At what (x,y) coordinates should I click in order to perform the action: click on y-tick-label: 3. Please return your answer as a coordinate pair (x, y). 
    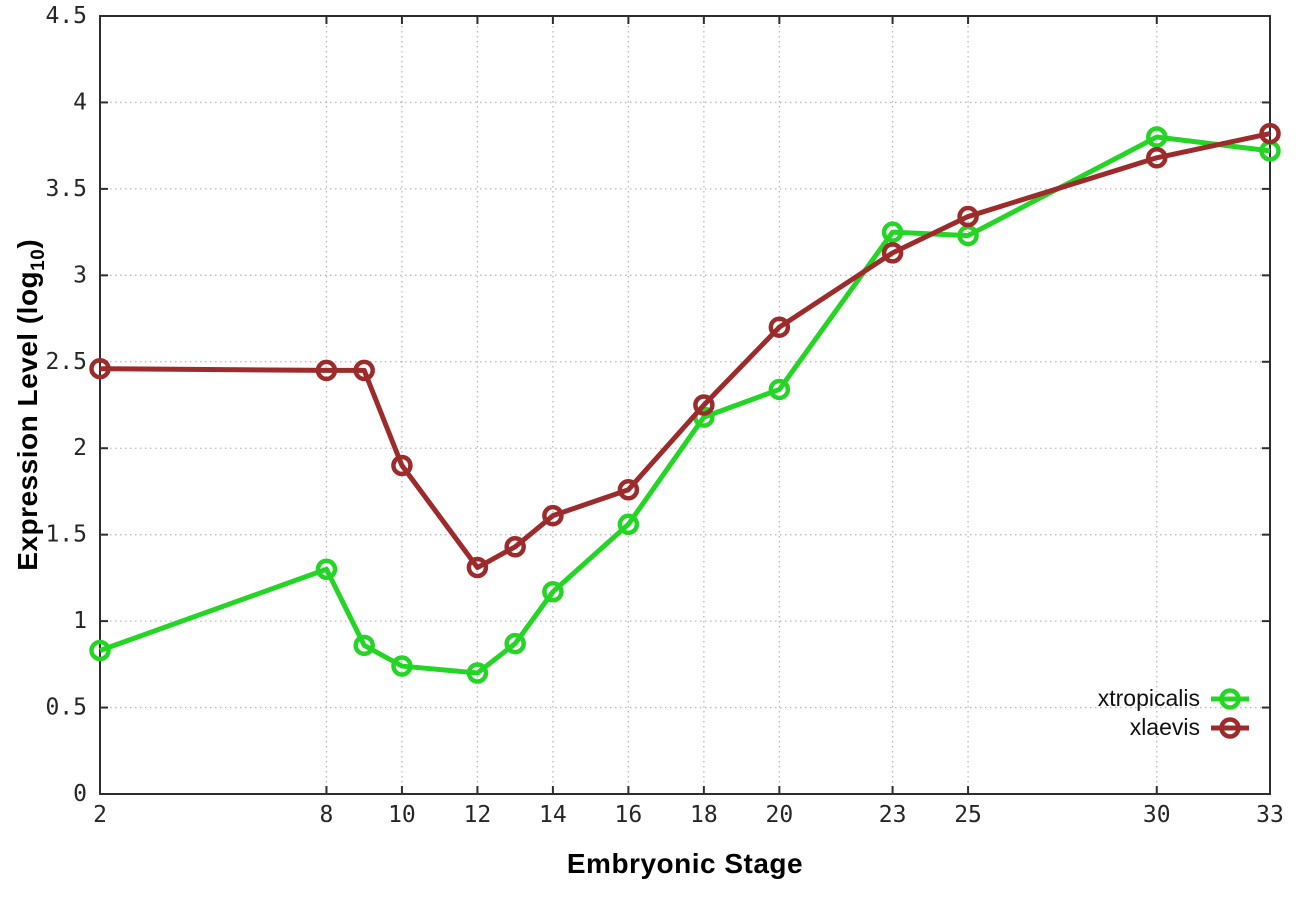
    Looking at the image, I should click on (80, 275).